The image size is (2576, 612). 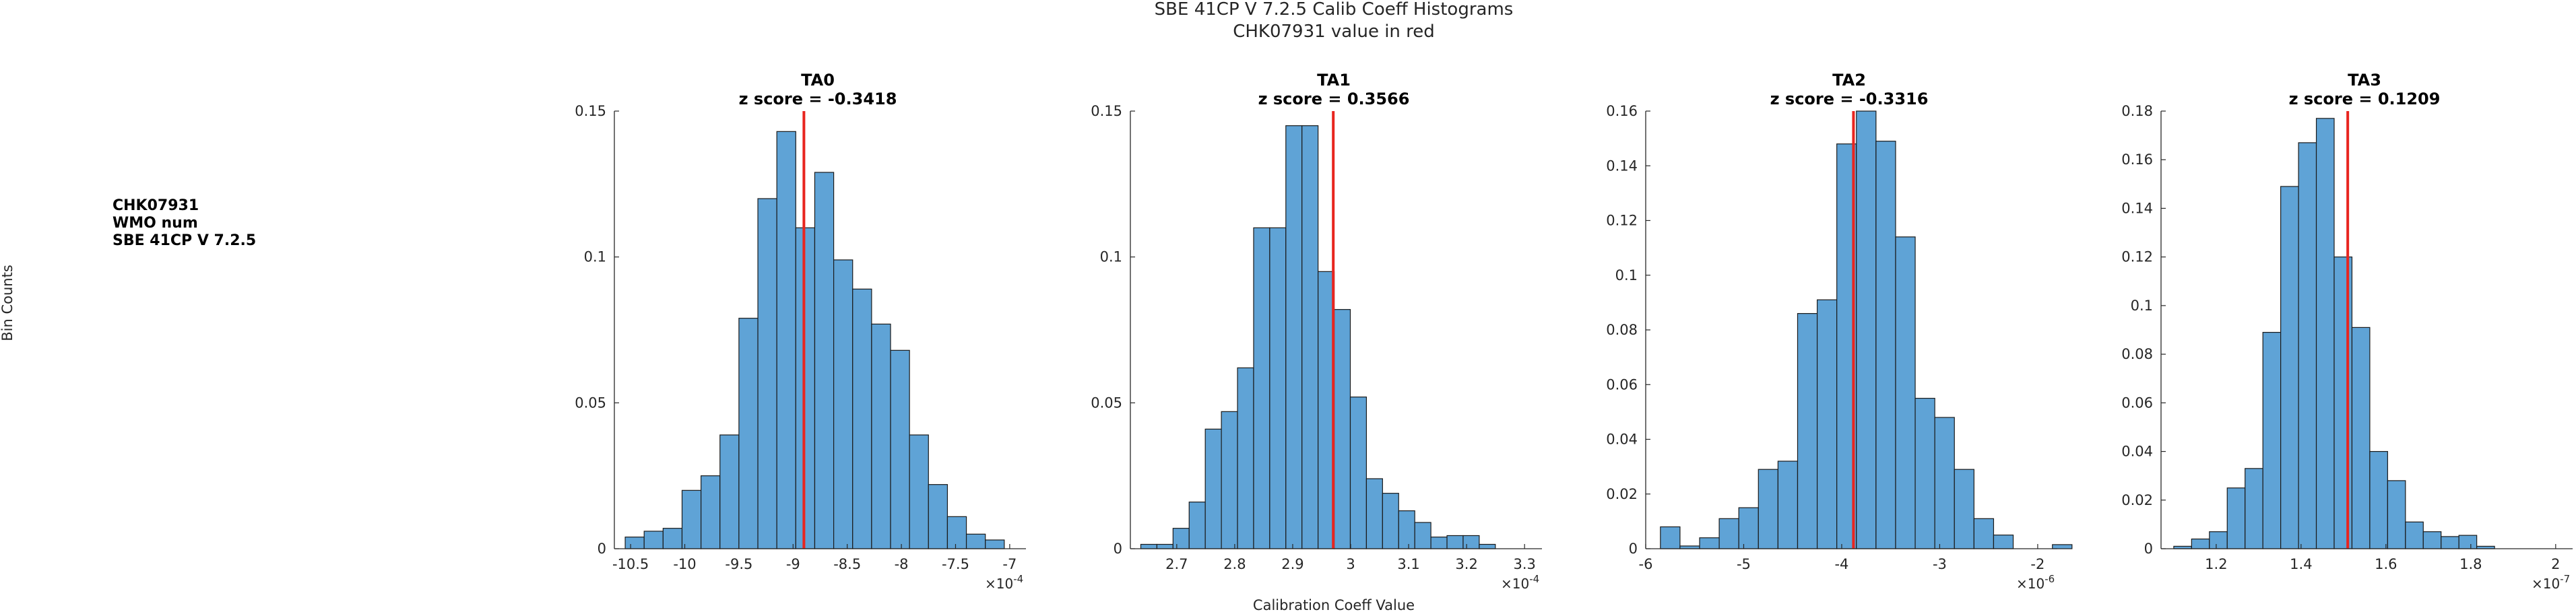 What do you see at coordinates (1106, 111) in the screenshot?
I see `y-tick-label: 0.15` at bounding box center [1106, 111].